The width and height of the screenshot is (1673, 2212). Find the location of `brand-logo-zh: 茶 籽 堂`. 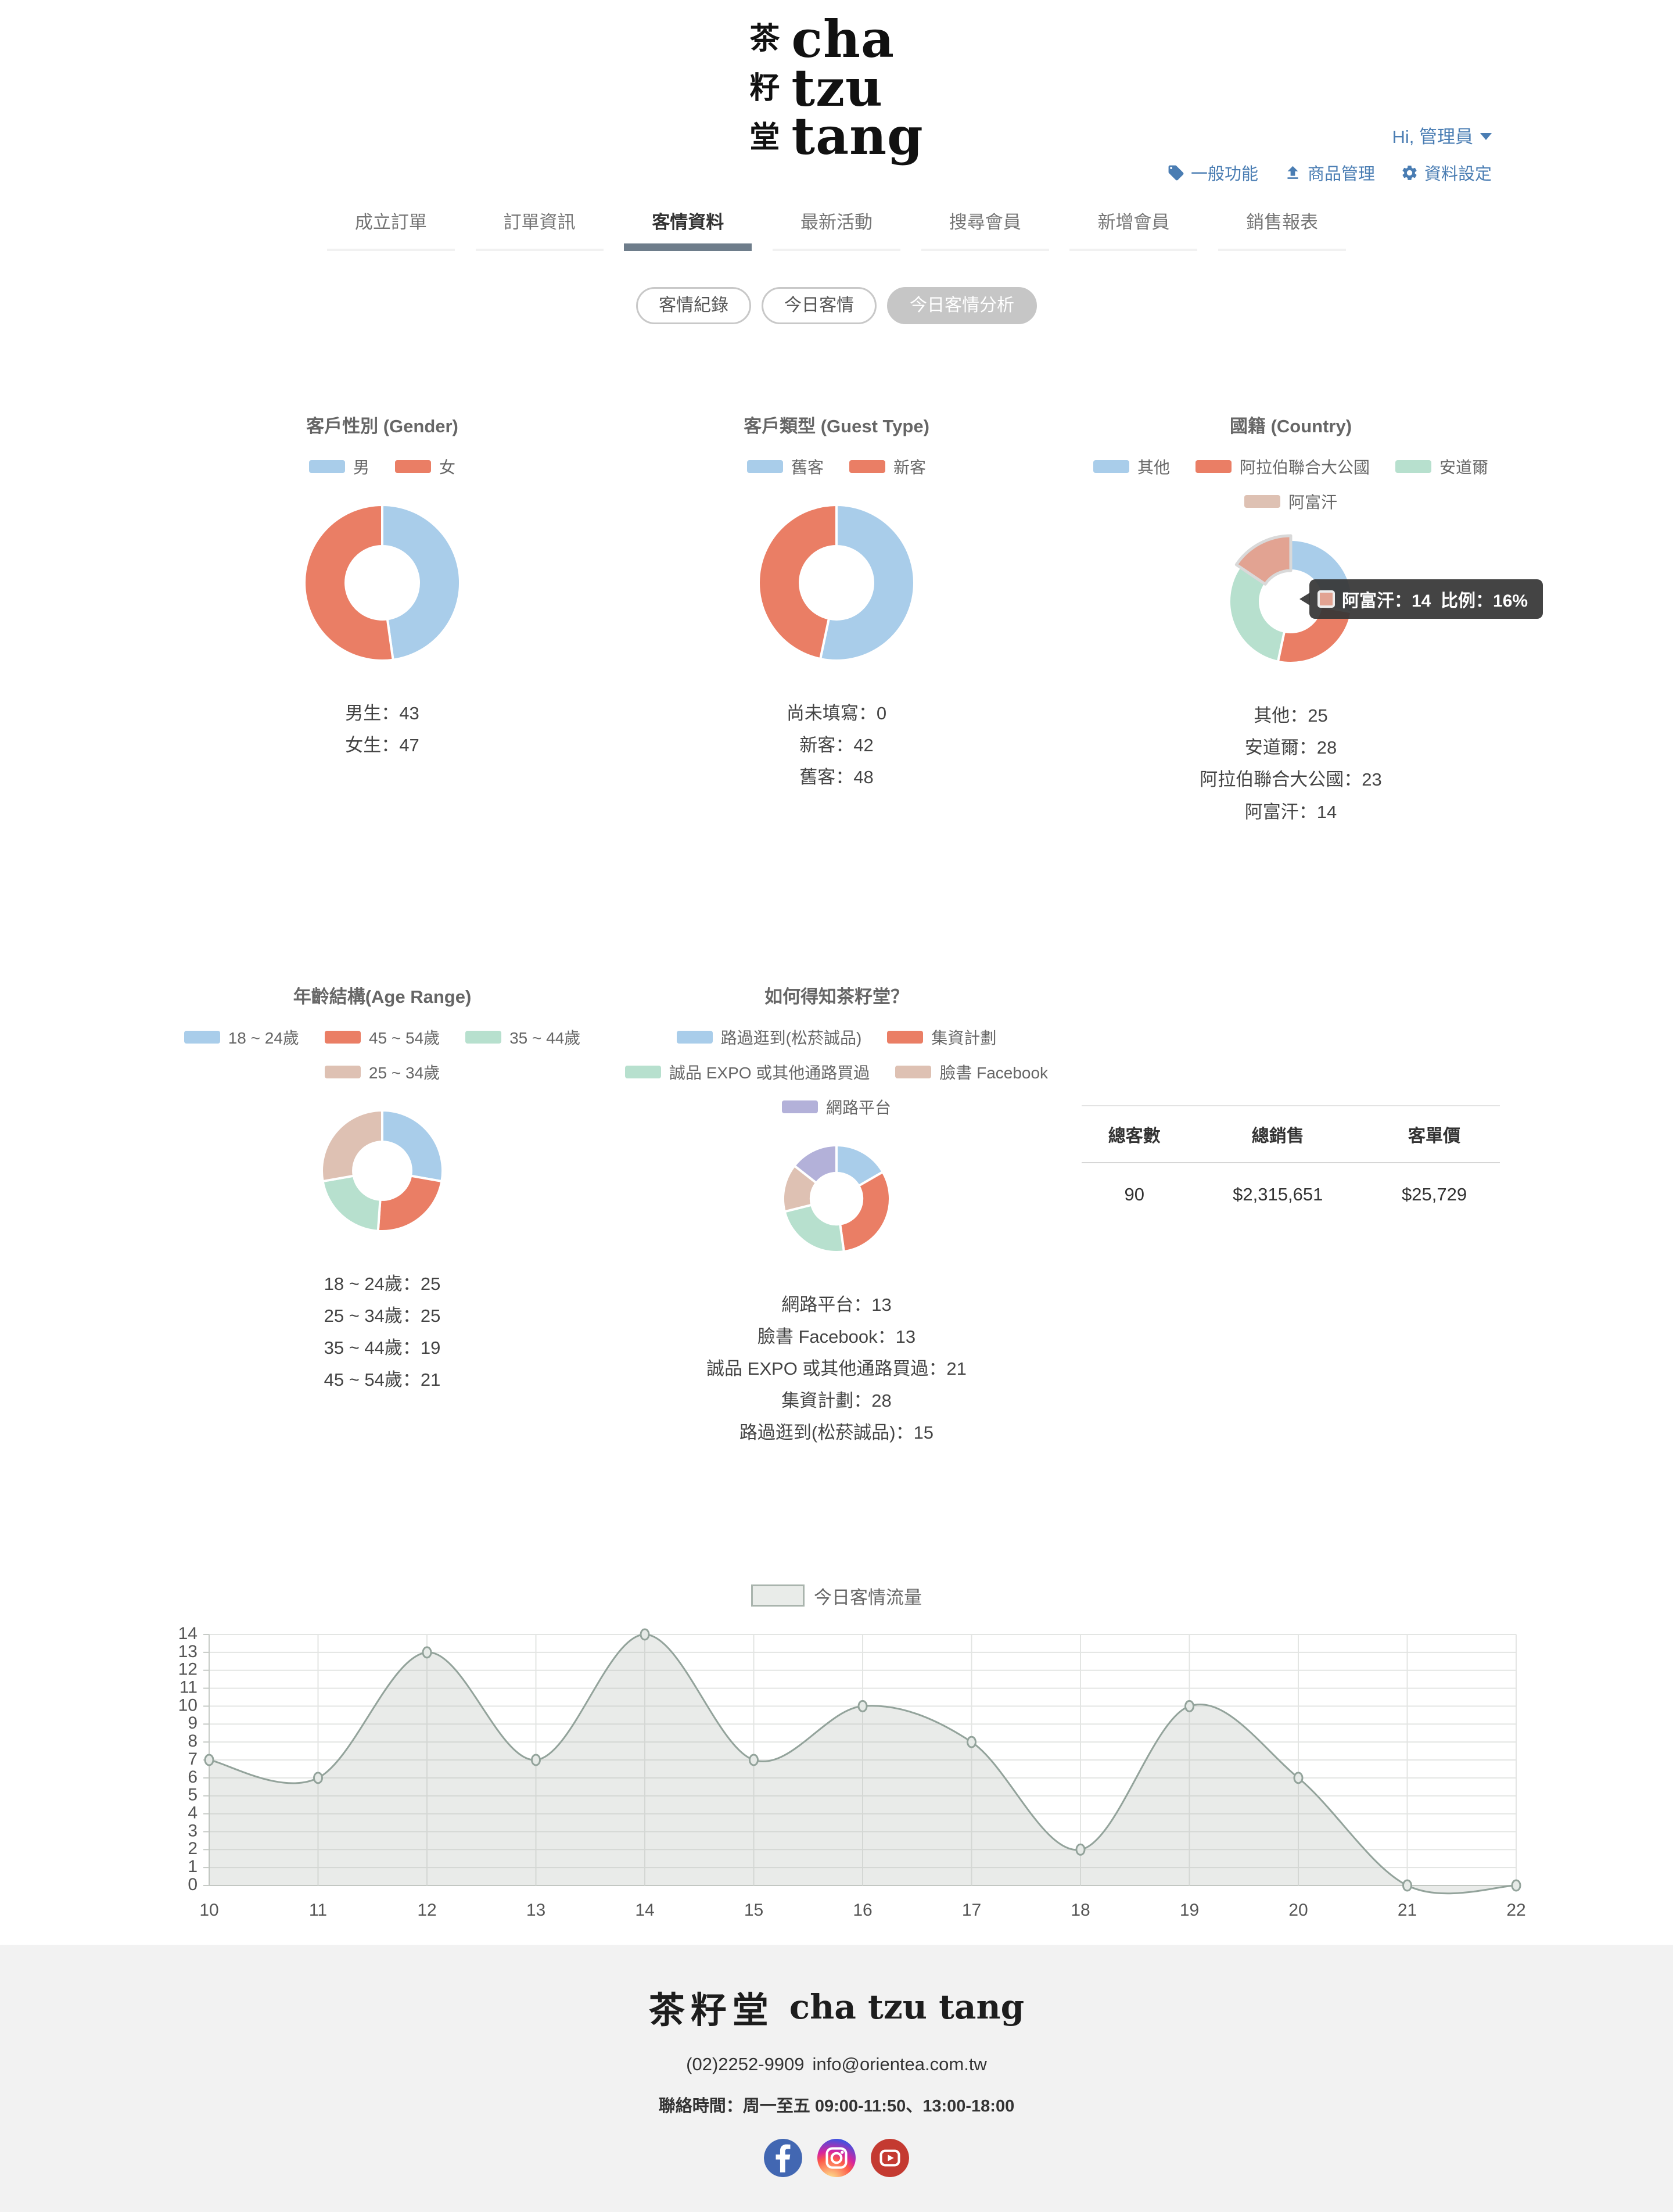

brand-logo-zh: 茶 籽 堂 is located at coordinates (764, 89).